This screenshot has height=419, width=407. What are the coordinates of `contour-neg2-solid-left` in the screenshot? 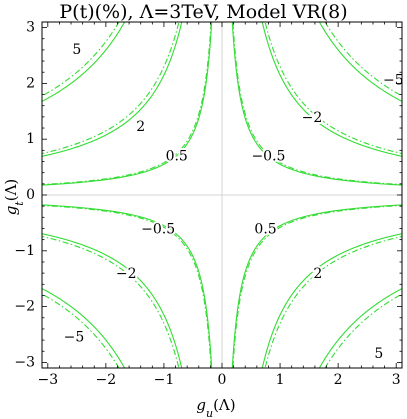 It's located at (112, 89).